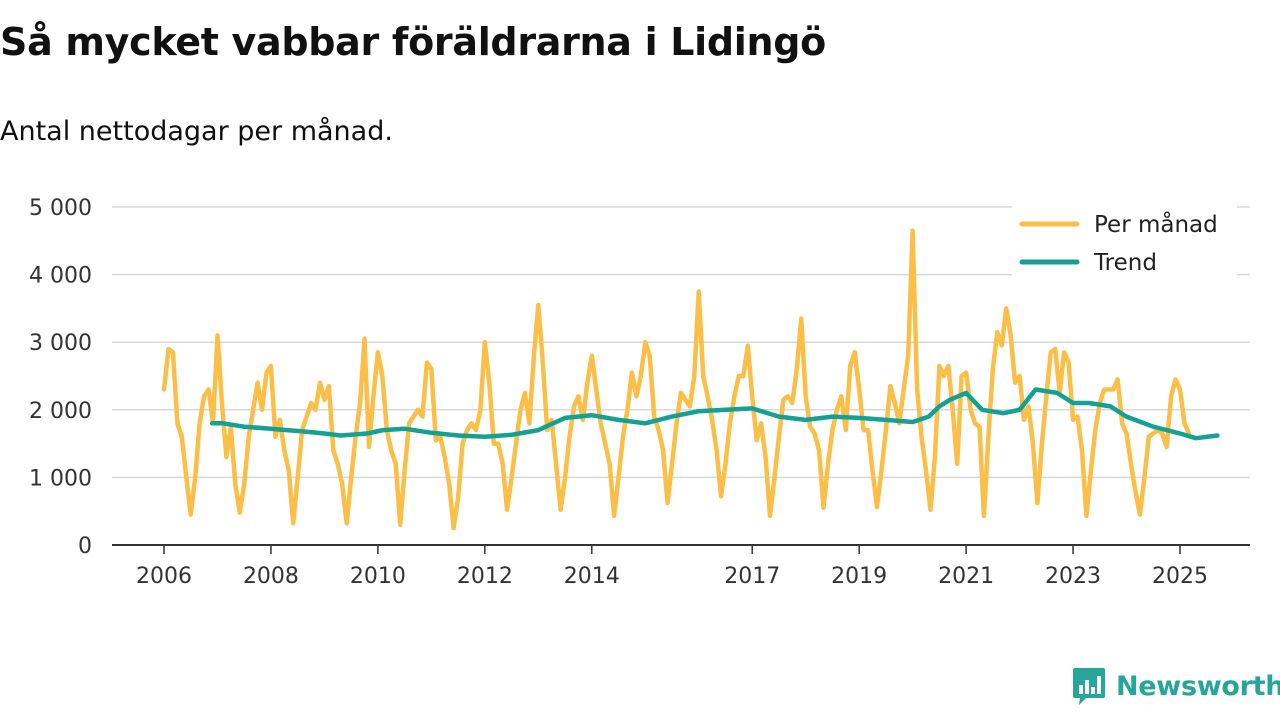  What do you see at coordinates (752, 576) in the screenshot?
I see `x-tick-label: 2017` at bounding box center [752, 576].